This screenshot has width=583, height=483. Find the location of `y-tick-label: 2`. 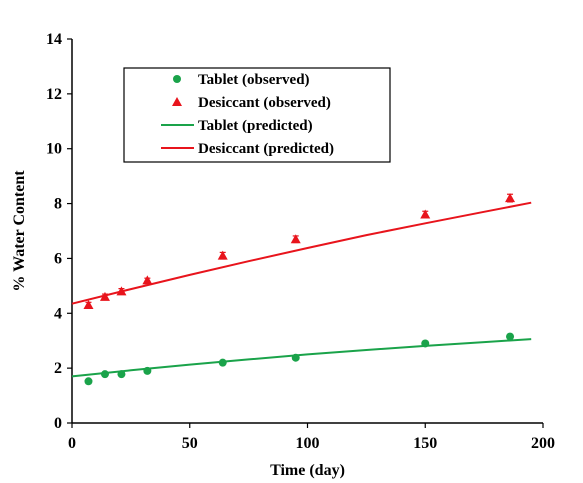

y-tick-label: 2 is located at coordinates (58, 368).